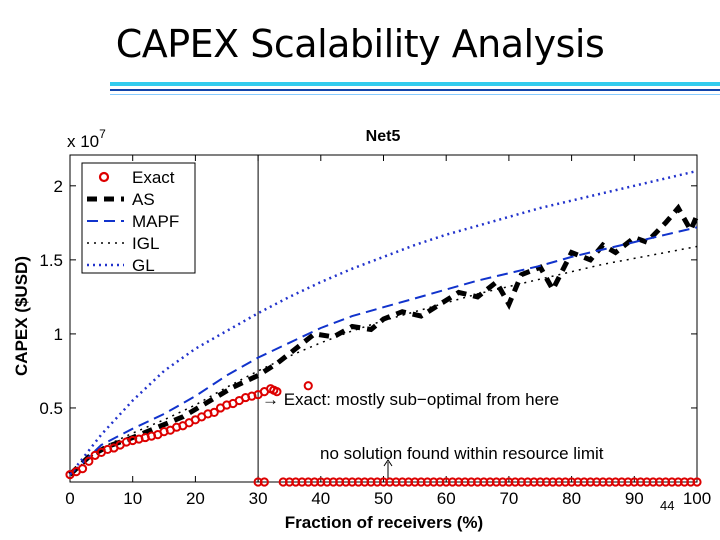  What do you see at coordinates (153, 177) in the screenshot?
I see `legend-label-exact: Exact` at bounding box center [153, 177].